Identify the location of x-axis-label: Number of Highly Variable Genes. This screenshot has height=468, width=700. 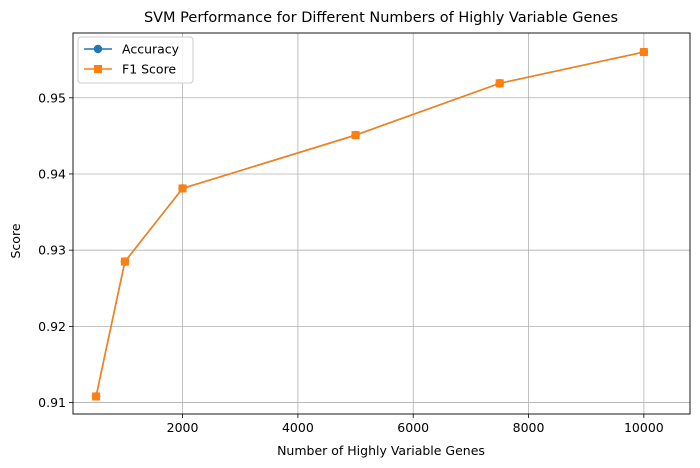
(381, 450).